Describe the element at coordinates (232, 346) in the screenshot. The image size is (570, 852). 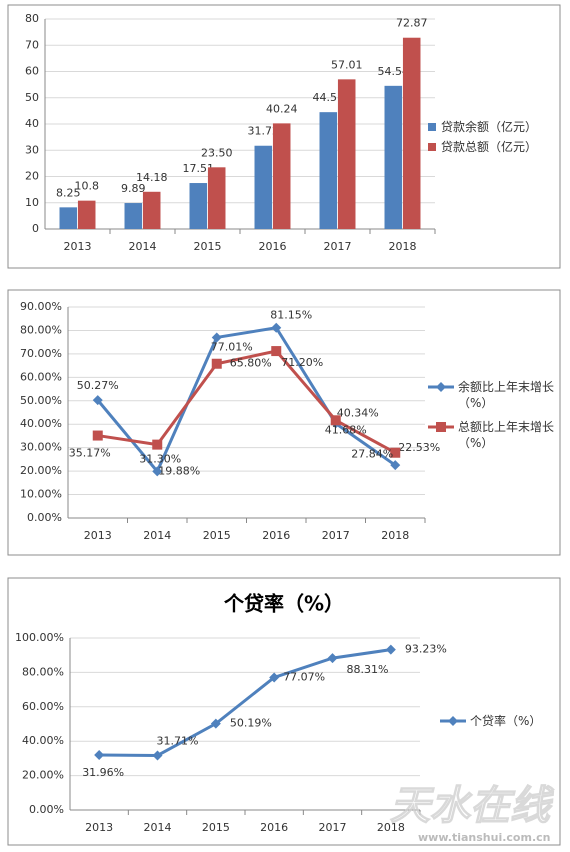
I see `data-label: 77.01%` at that location.